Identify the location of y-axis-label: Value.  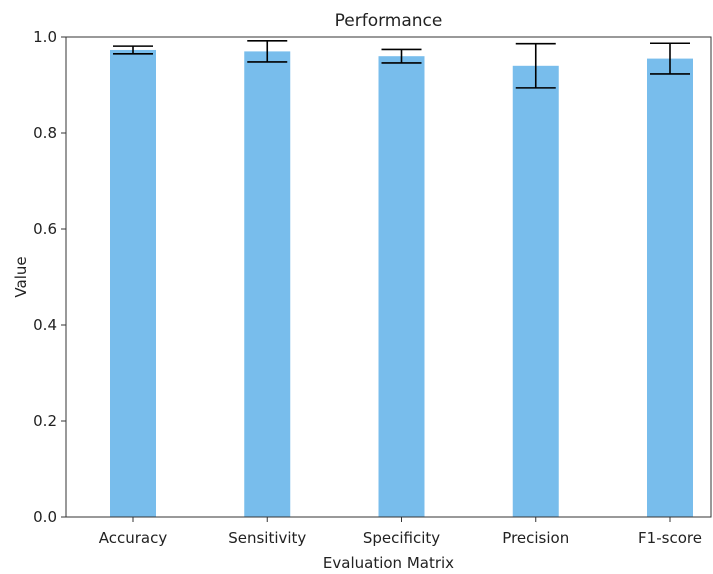
(21, 276).